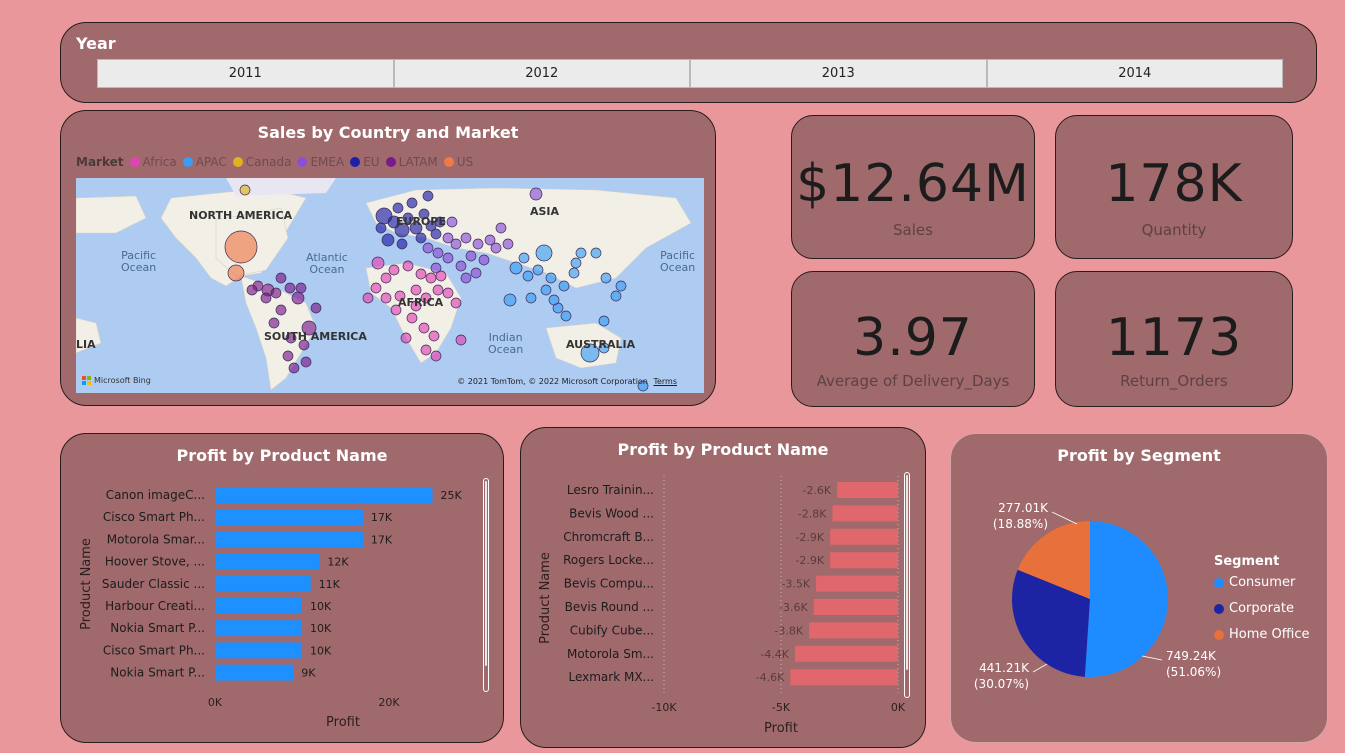 Image resolution: width=1345 pixels, height=753 pixels. Describe the element at coordinates (241, 247) in the screenshot. I see `map-bubble-us` at that location.